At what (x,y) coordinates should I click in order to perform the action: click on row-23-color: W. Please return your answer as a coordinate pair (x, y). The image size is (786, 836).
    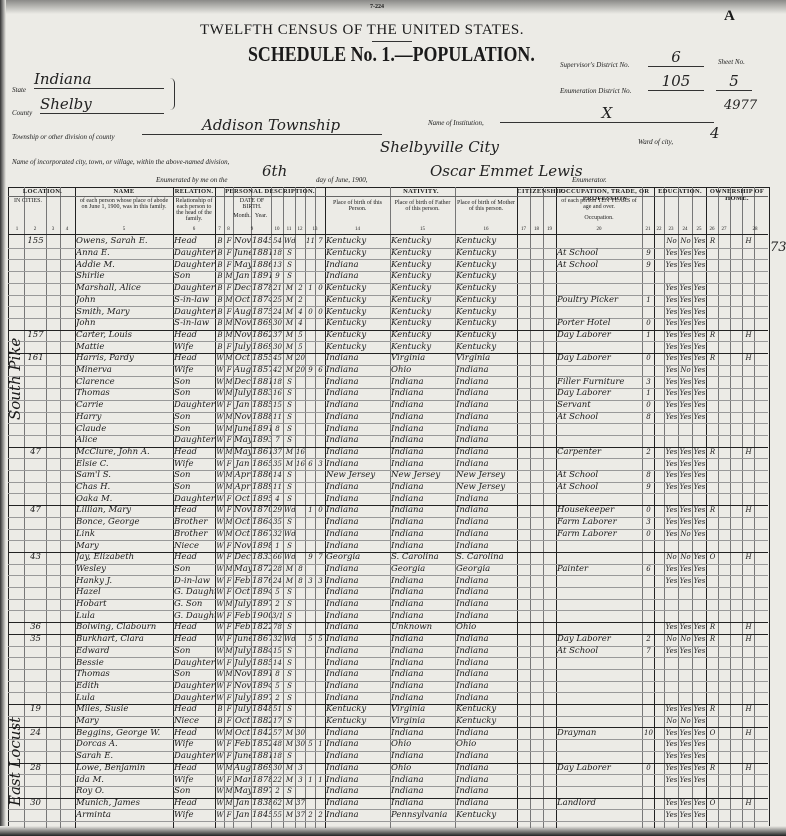
    Looking at the image, I should click on (220, 498).